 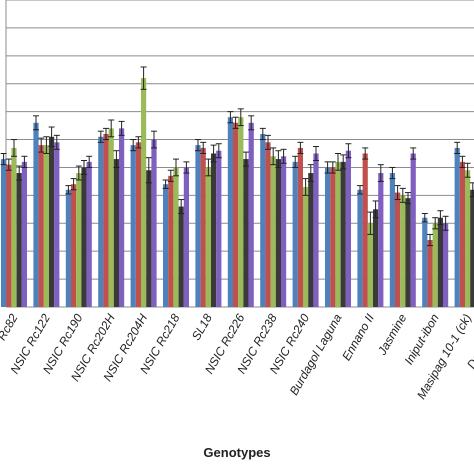 I want to click on x-tick-label: SL18, so click(x=202, y=327).